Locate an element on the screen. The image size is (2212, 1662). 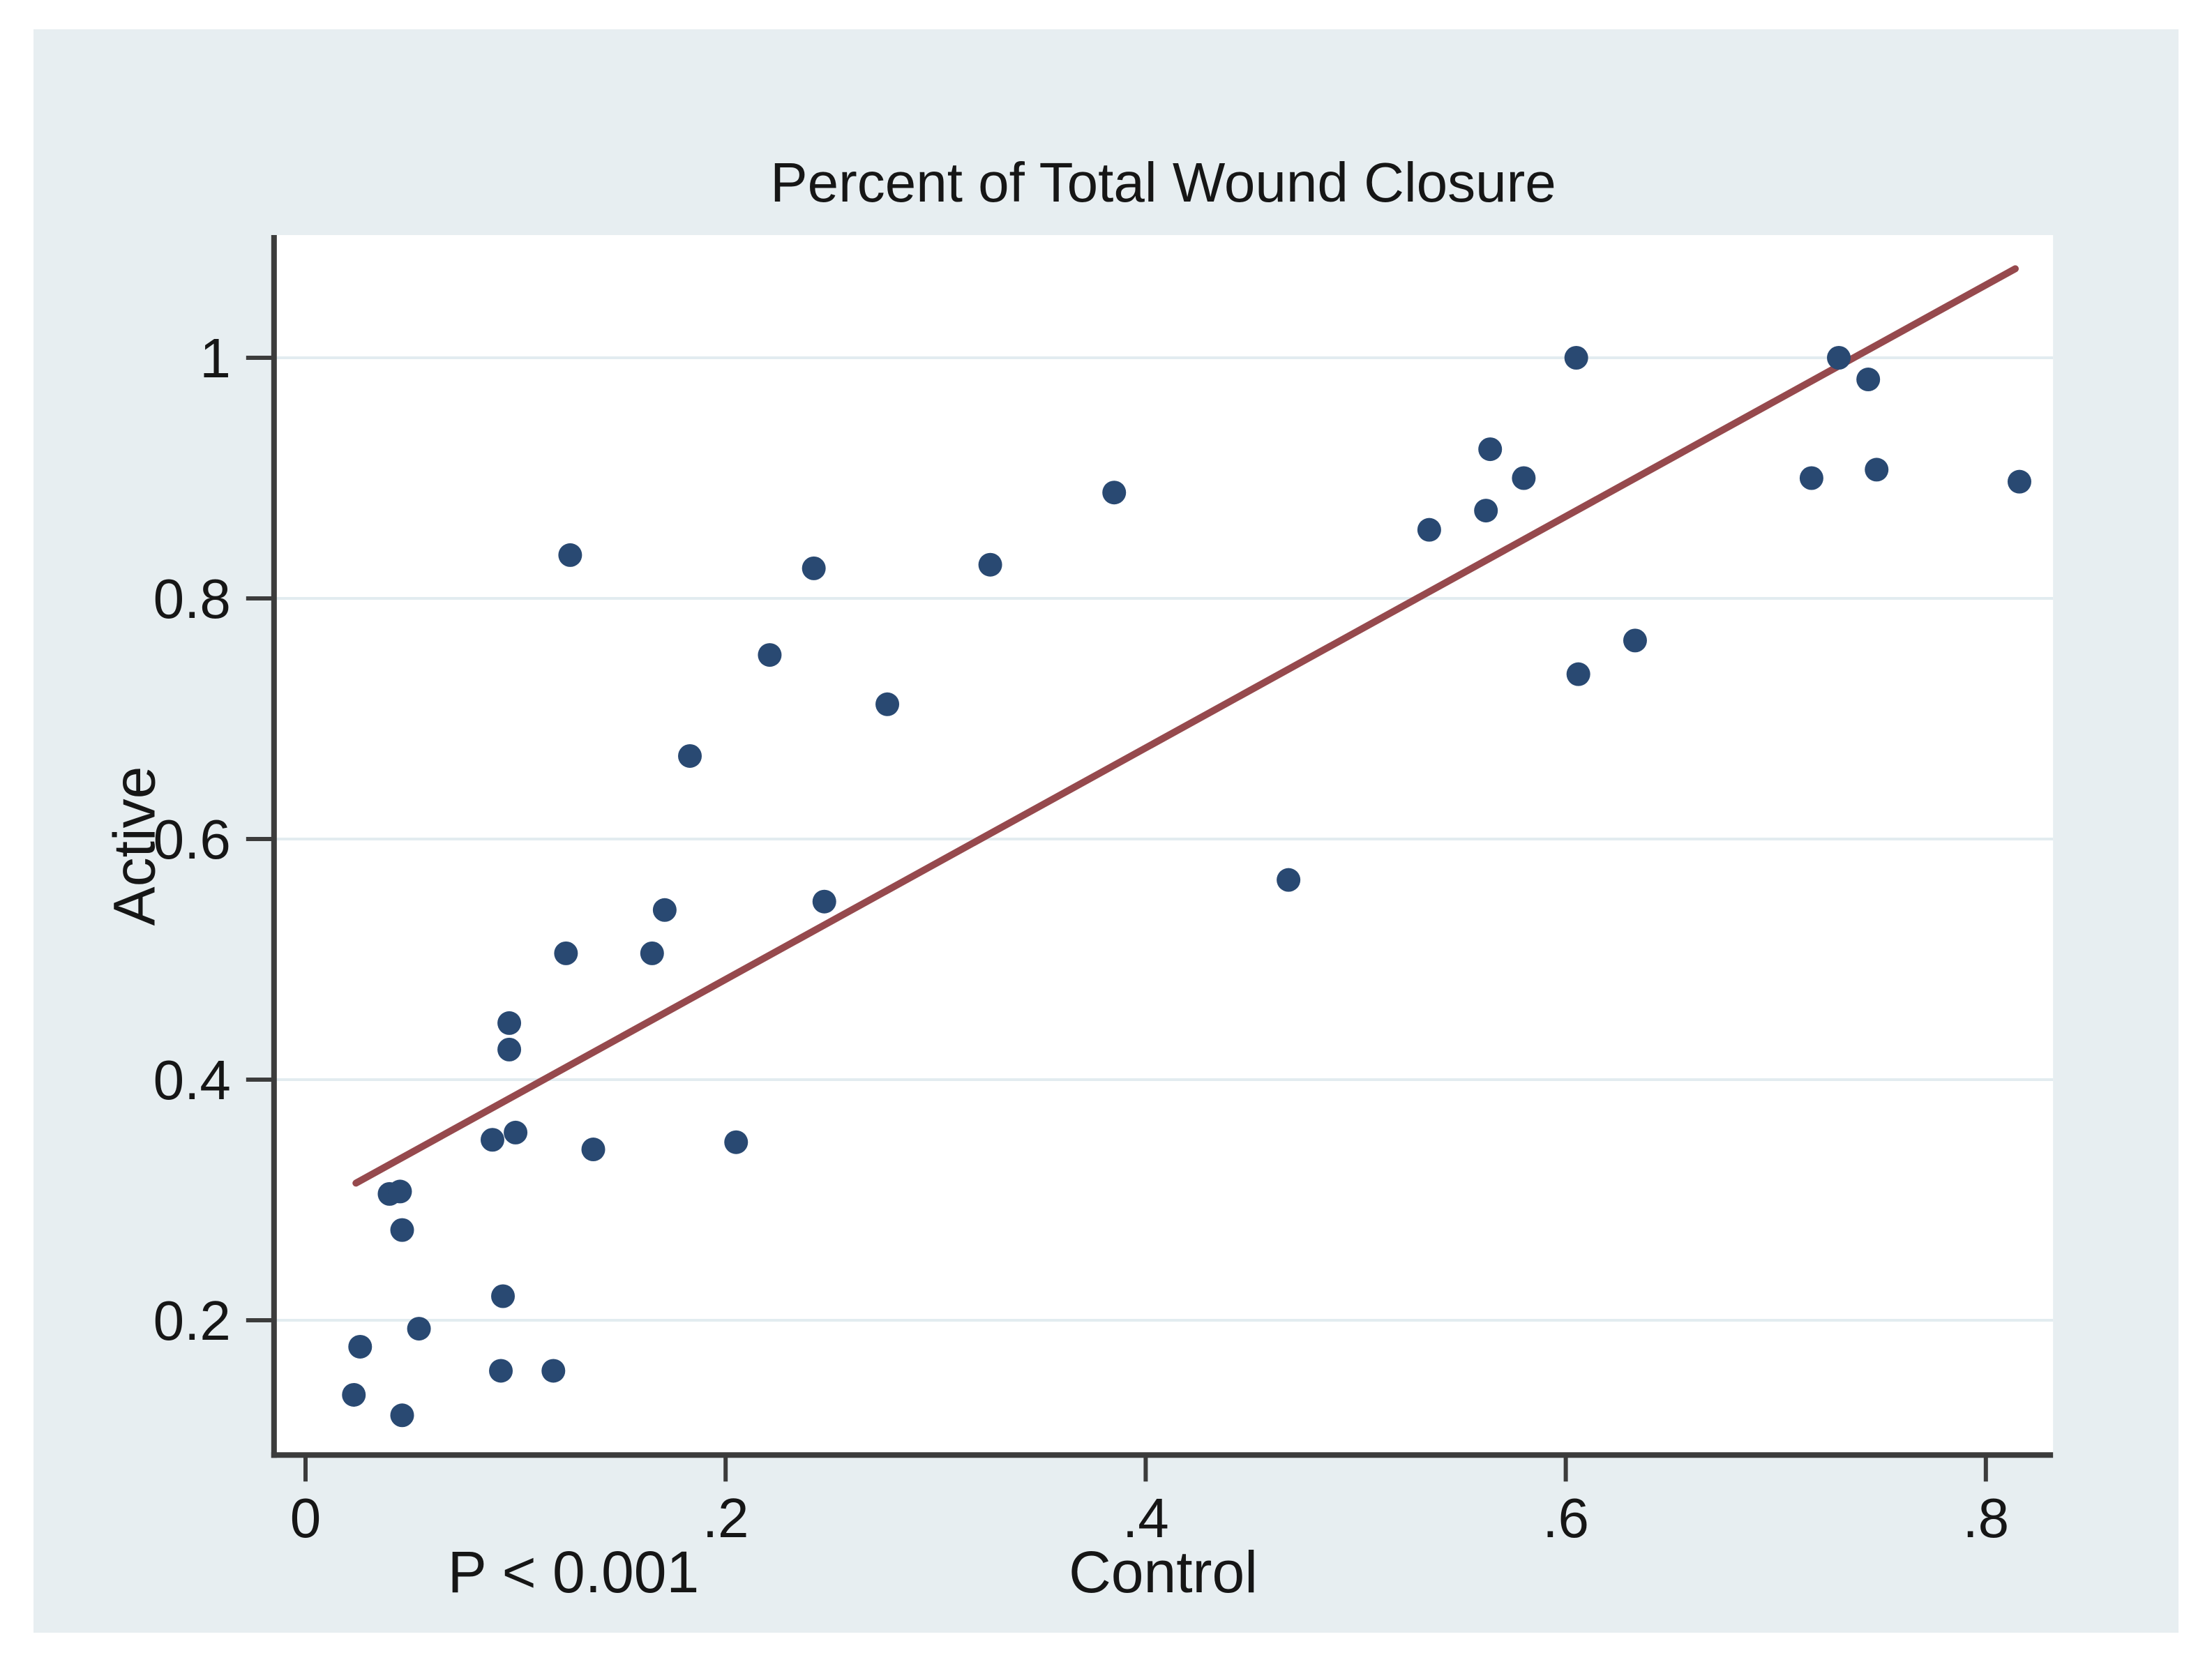
x-tick-label: .6 is located at coordinates (1566, 1518).